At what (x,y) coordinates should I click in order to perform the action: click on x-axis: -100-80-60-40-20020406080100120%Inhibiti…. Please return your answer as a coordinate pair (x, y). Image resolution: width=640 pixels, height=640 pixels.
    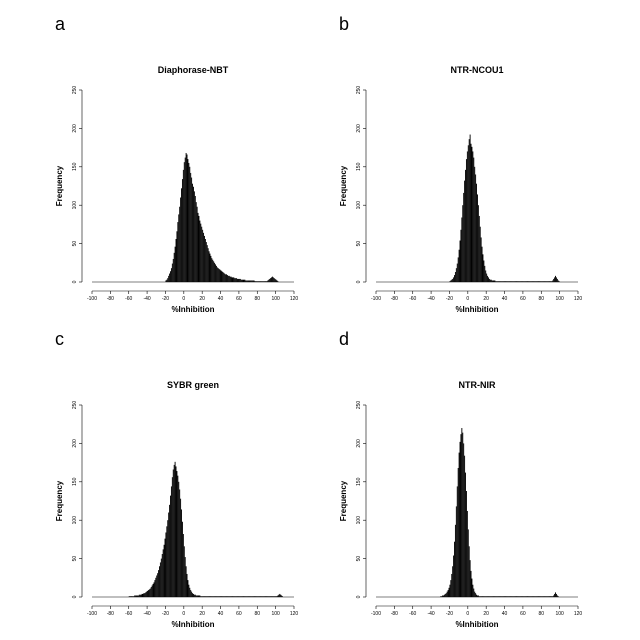
    Looking at the image, I should click on (192, 302).